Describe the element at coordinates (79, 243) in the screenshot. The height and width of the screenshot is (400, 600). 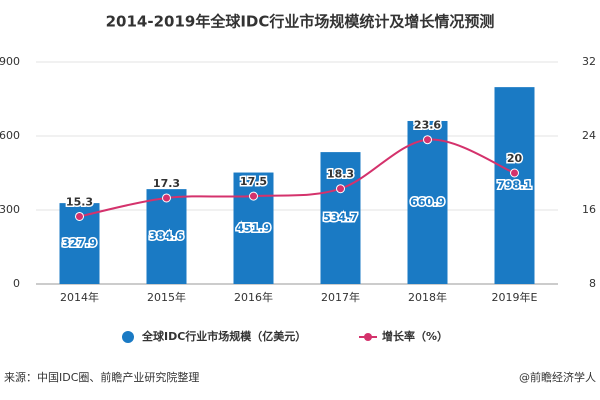
I see `bar-value-label: 327.9` at that location.